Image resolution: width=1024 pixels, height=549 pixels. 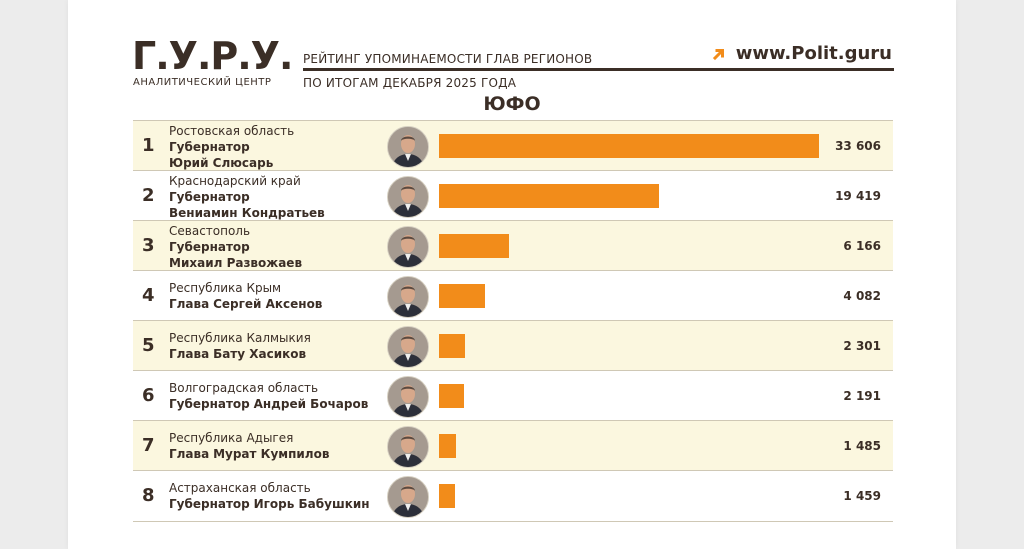 I want to click on value-label: 33 606, so click(x=858, y=146).